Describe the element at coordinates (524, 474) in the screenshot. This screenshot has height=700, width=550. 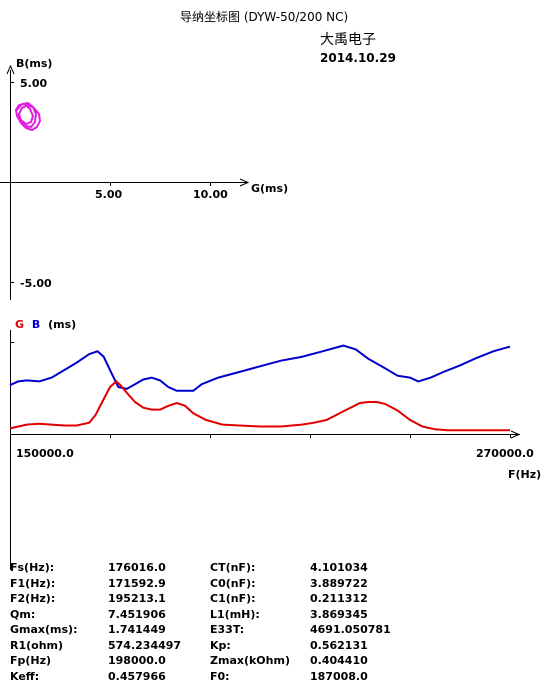
I see `frequency-x-label: F(Hz)` at that location.